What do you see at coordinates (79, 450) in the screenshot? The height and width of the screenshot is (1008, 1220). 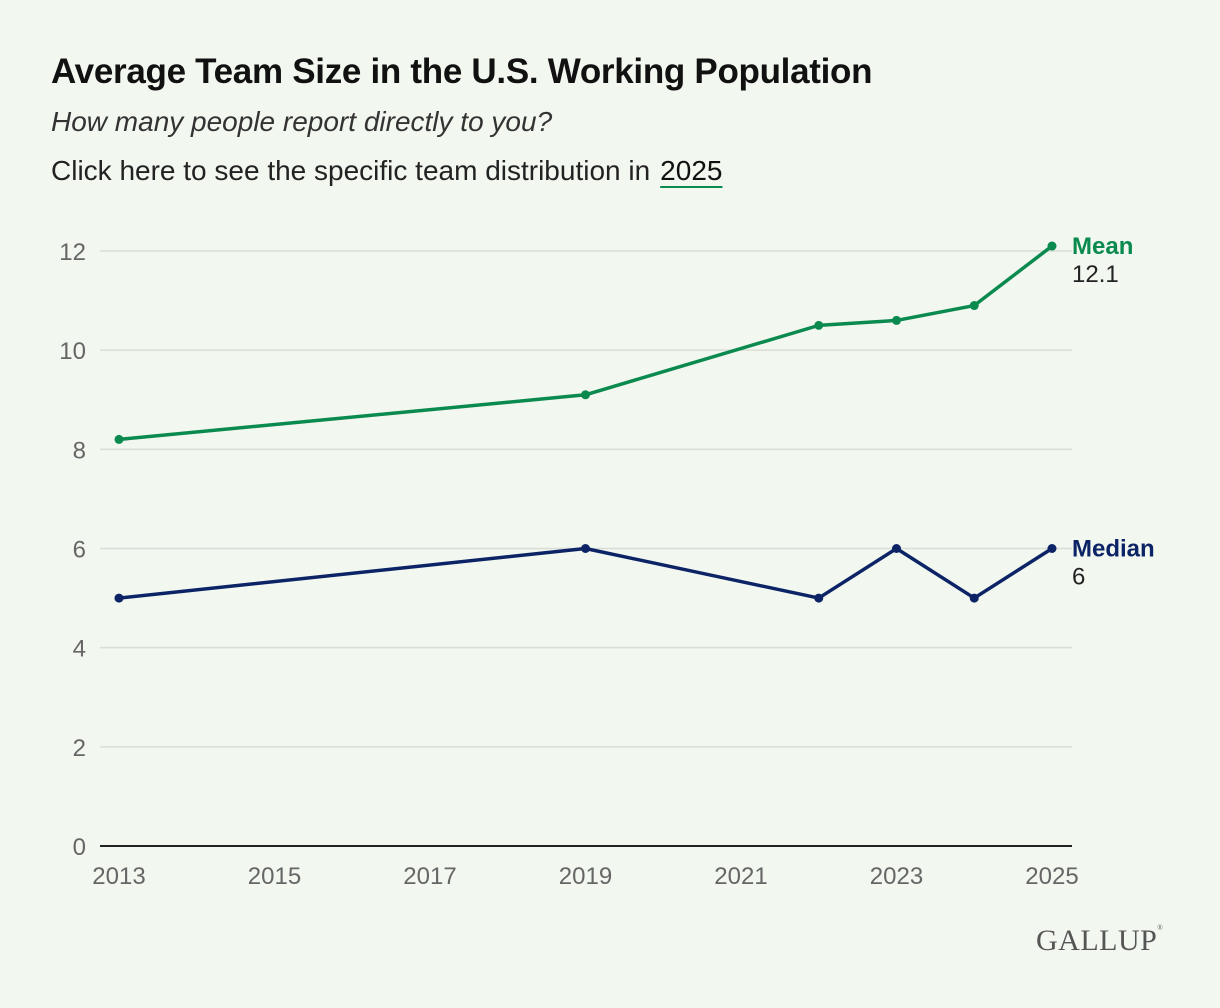 I see `y-tick-label: 8` at bounding box center [79, 450].